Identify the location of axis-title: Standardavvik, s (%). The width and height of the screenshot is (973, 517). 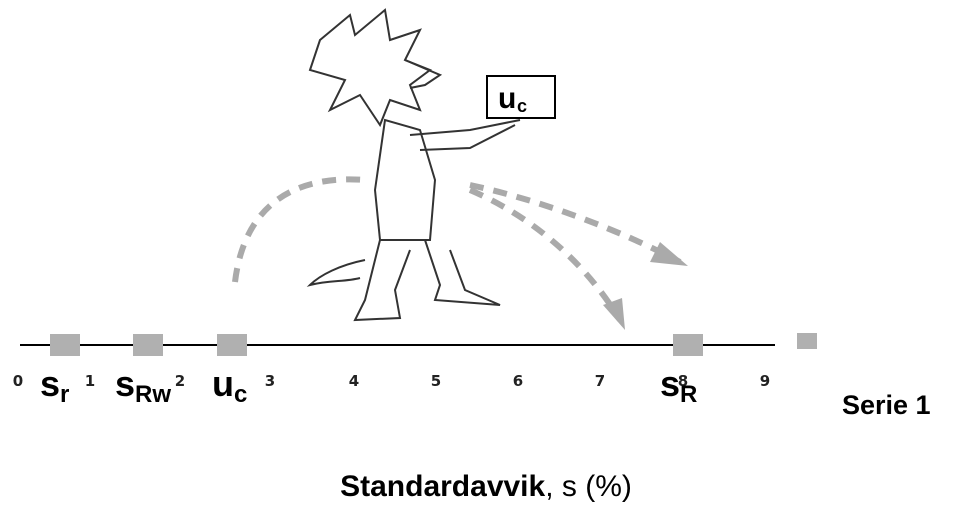
(486, 486).